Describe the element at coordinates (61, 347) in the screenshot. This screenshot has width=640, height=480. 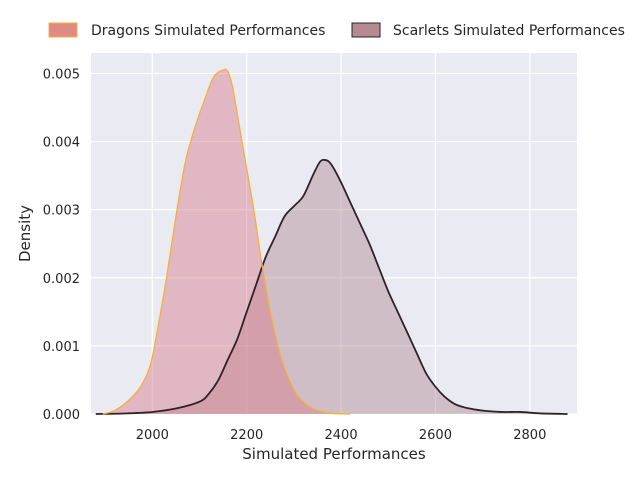
I see `y-tick-label: 0.001` at that location.